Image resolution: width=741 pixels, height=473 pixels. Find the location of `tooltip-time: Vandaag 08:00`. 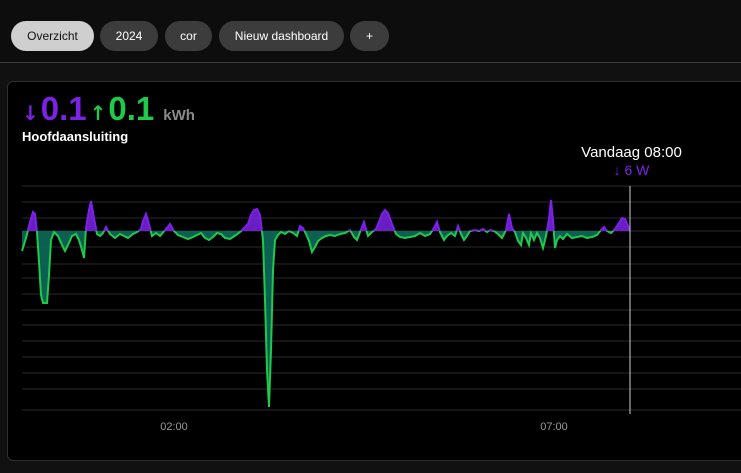

tooltip-time: Vandaag 08:00 is located at coordinates (631, 152).